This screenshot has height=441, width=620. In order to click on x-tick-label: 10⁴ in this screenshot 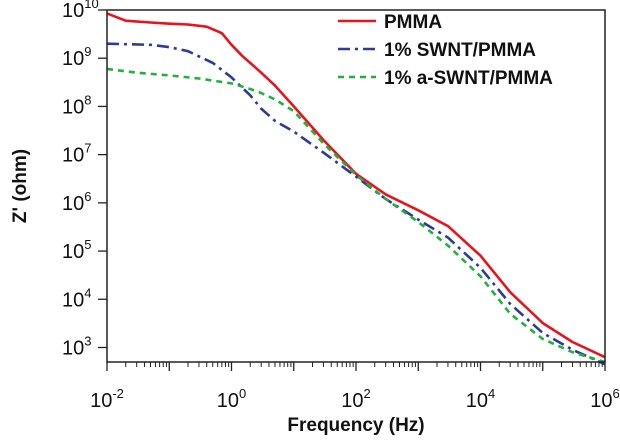, I will do `click(480, 399)`.